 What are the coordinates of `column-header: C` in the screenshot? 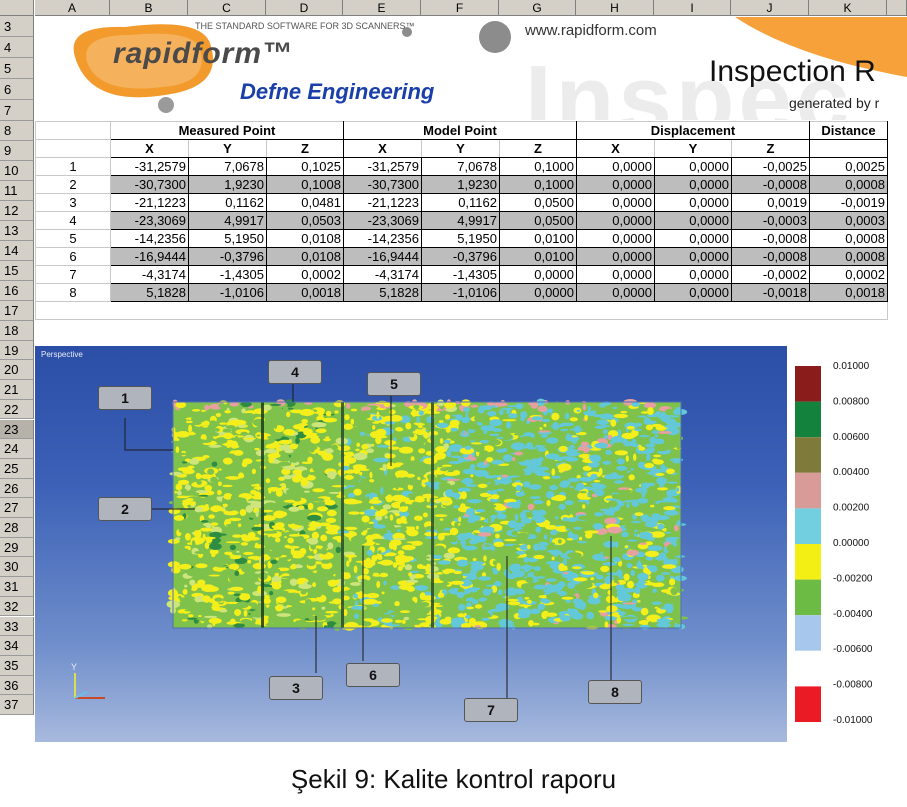 It's located at (227, 8).